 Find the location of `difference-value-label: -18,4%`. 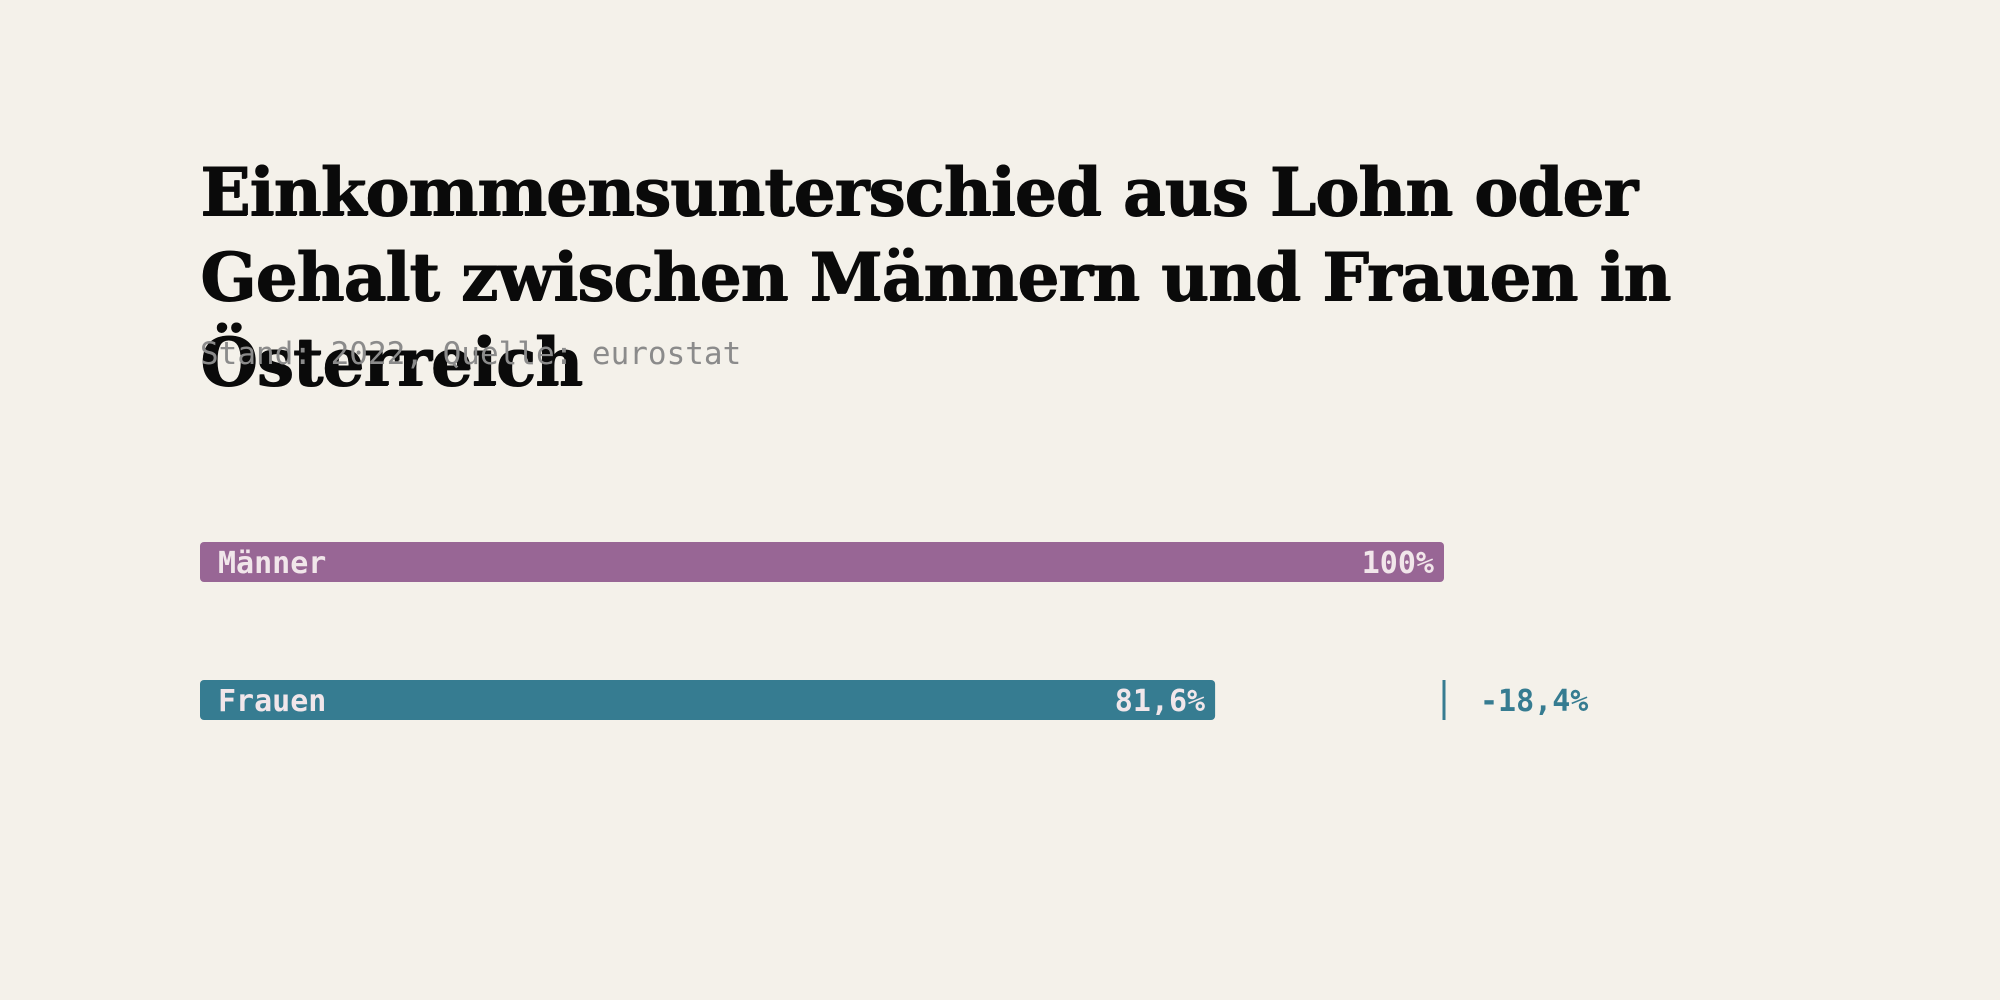

difference-value-label: -18,4% is located at coordinates (1534, 701).